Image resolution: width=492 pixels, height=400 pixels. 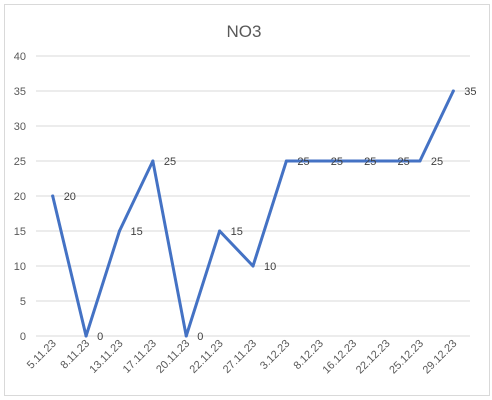 What do you see at coordinates (42, 355) in the screenshot?
I see `x-tick-label: 5.11.23` at bounding box center [42, 355].